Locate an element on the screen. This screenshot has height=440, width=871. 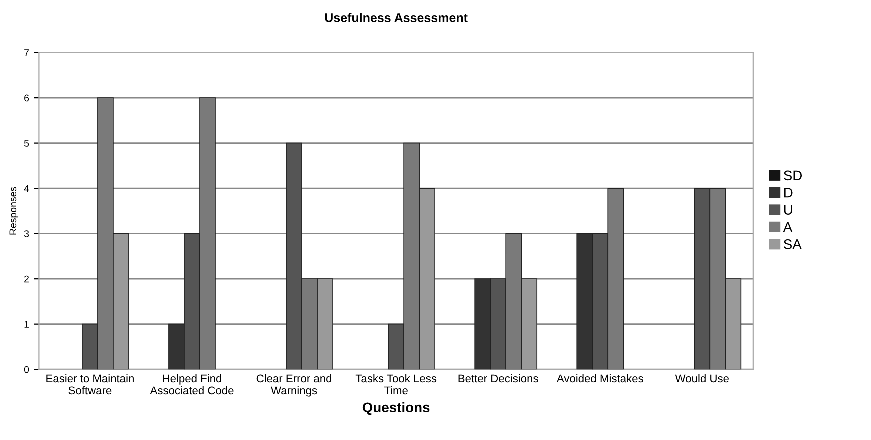
legend-label: SD is located at coordinates (793, 175).